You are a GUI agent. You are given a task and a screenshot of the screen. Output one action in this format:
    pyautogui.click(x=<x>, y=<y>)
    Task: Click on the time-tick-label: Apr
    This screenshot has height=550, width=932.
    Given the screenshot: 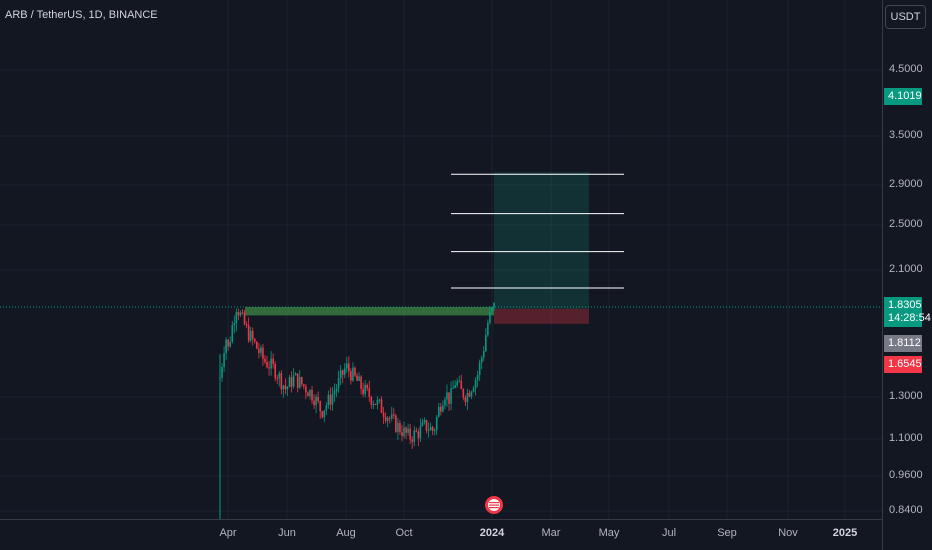 What is the action you would take?
    pyautogui.click(x=228, y=533)
    